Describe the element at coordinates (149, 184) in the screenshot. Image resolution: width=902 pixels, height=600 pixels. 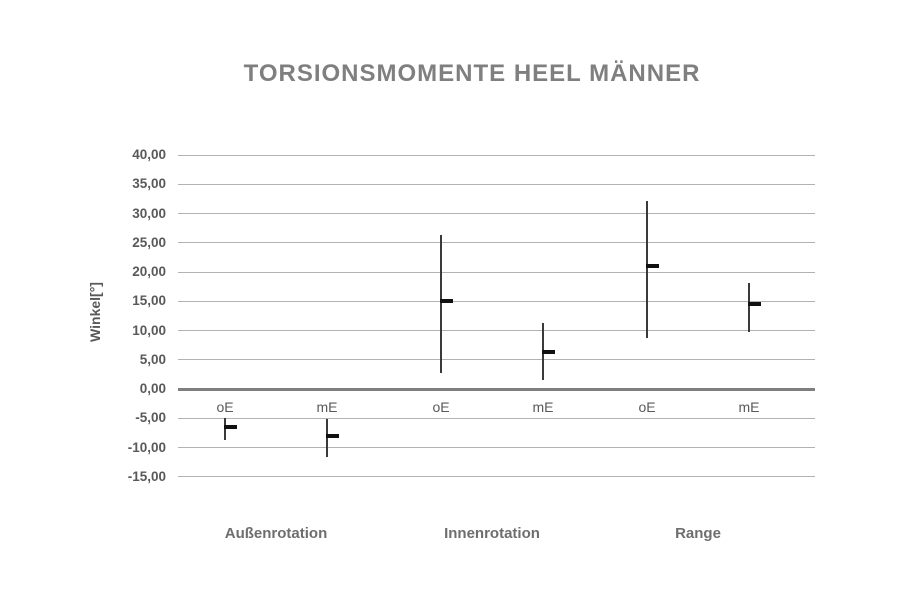
I see `y-tick-label: 35,00` at that location.